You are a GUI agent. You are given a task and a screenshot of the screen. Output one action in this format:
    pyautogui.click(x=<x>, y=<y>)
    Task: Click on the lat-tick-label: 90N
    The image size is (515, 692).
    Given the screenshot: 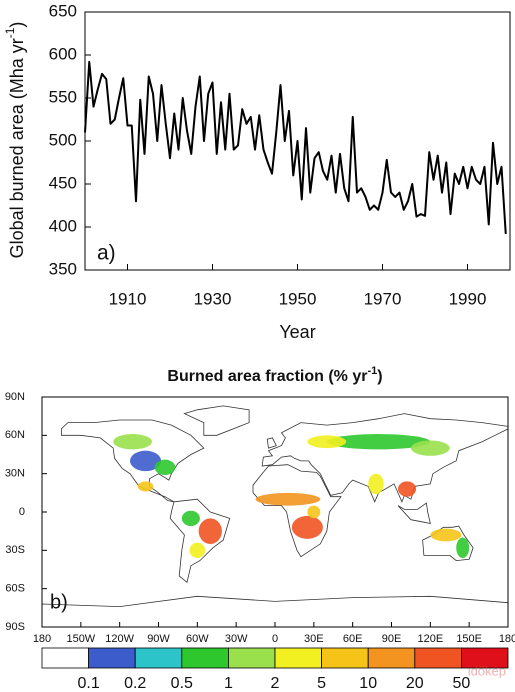 What is the action you would take?
    pyautogui.click(x=15, y=397)
    